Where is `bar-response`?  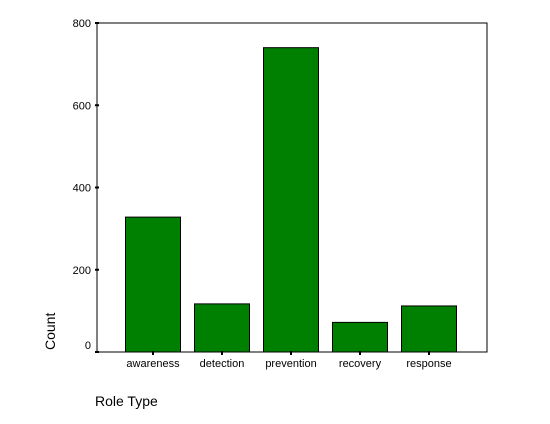 bar-response is located at coordinates (429, 329).